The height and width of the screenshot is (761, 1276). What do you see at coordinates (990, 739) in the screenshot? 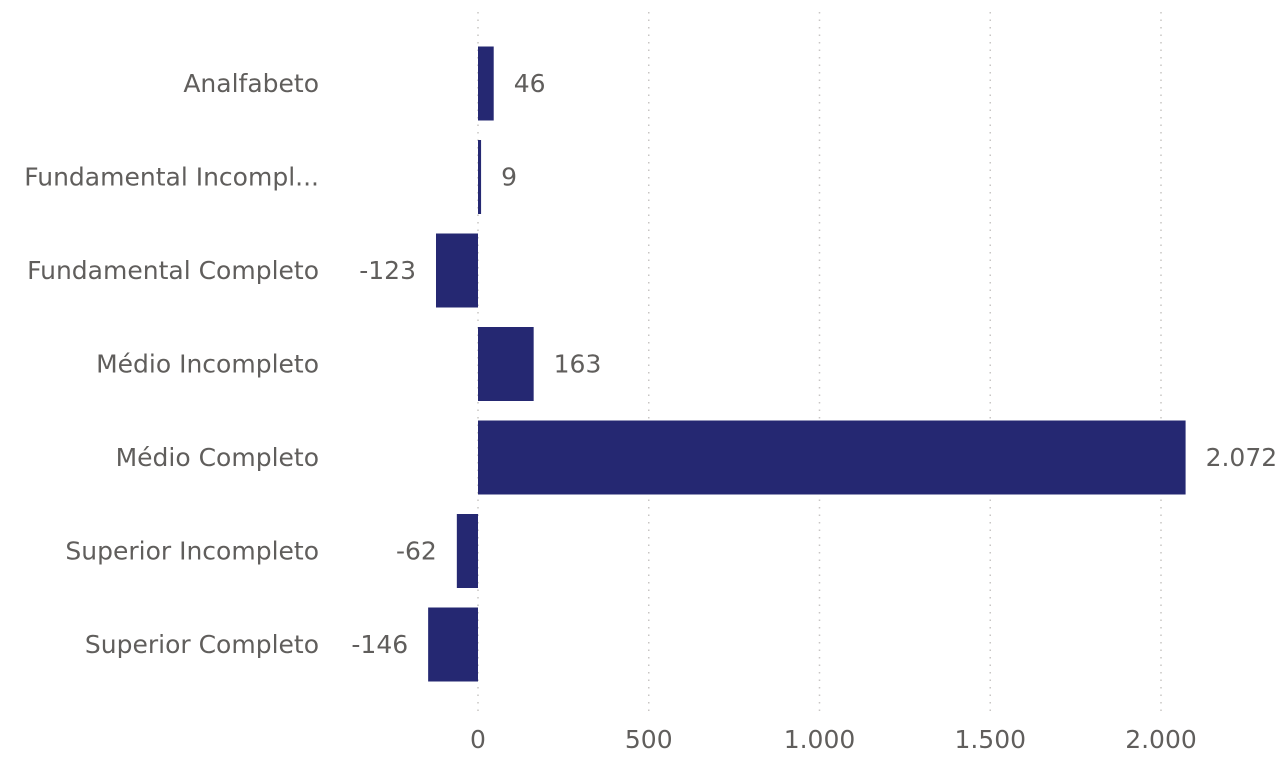
I see `x-tick-label: 1.500` at bounding box center [990, 739].